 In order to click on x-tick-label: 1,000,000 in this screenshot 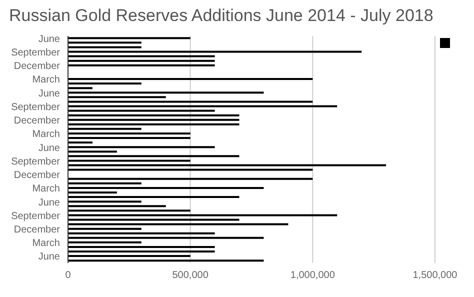, I will do `click(313, 276)`.